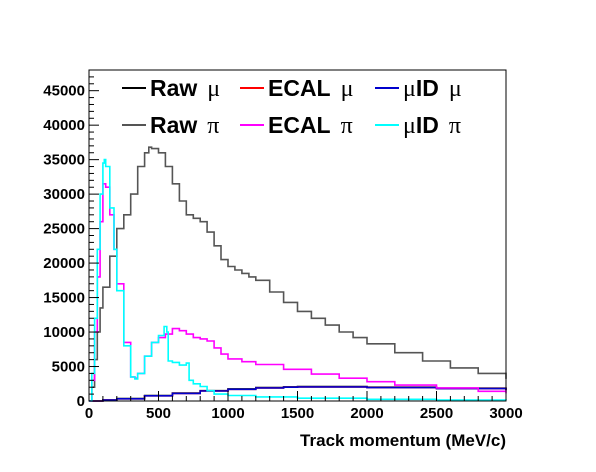 Image resolution: width=596 pixels, height=472 pixels. I want to click on x-axis-title: Track momentum (MeV/c), so click(403, 440).